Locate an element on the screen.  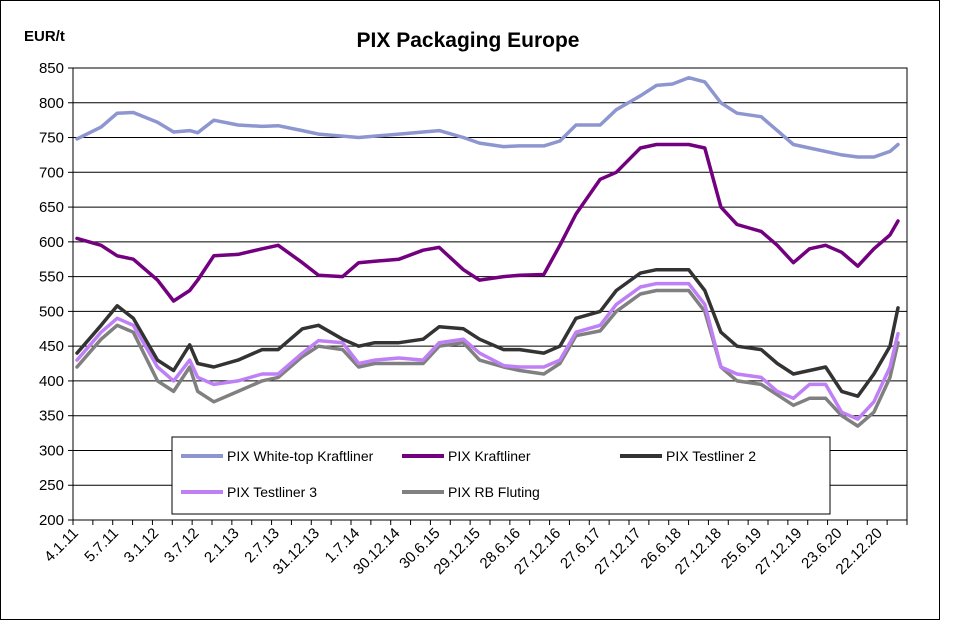
legend-item-kraftliner: PIX Kraftliner is located at coordinates (466, 456).